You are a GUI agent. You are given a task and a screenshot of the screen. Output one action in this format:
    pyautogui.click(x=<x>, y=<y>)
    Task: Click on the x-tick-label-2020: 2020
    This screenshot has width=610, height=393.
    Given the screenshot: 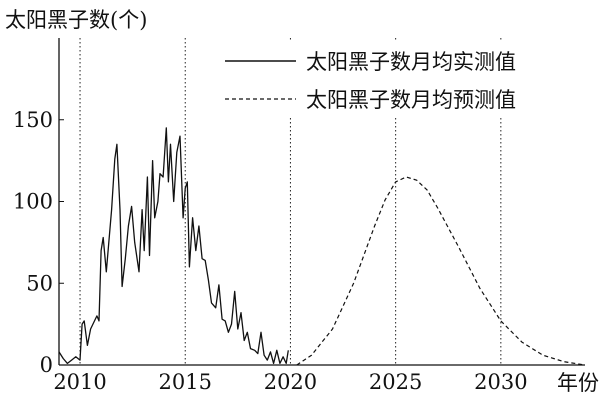 What is the action you would take?
    pyautogui.click(x=290, y=381)
    